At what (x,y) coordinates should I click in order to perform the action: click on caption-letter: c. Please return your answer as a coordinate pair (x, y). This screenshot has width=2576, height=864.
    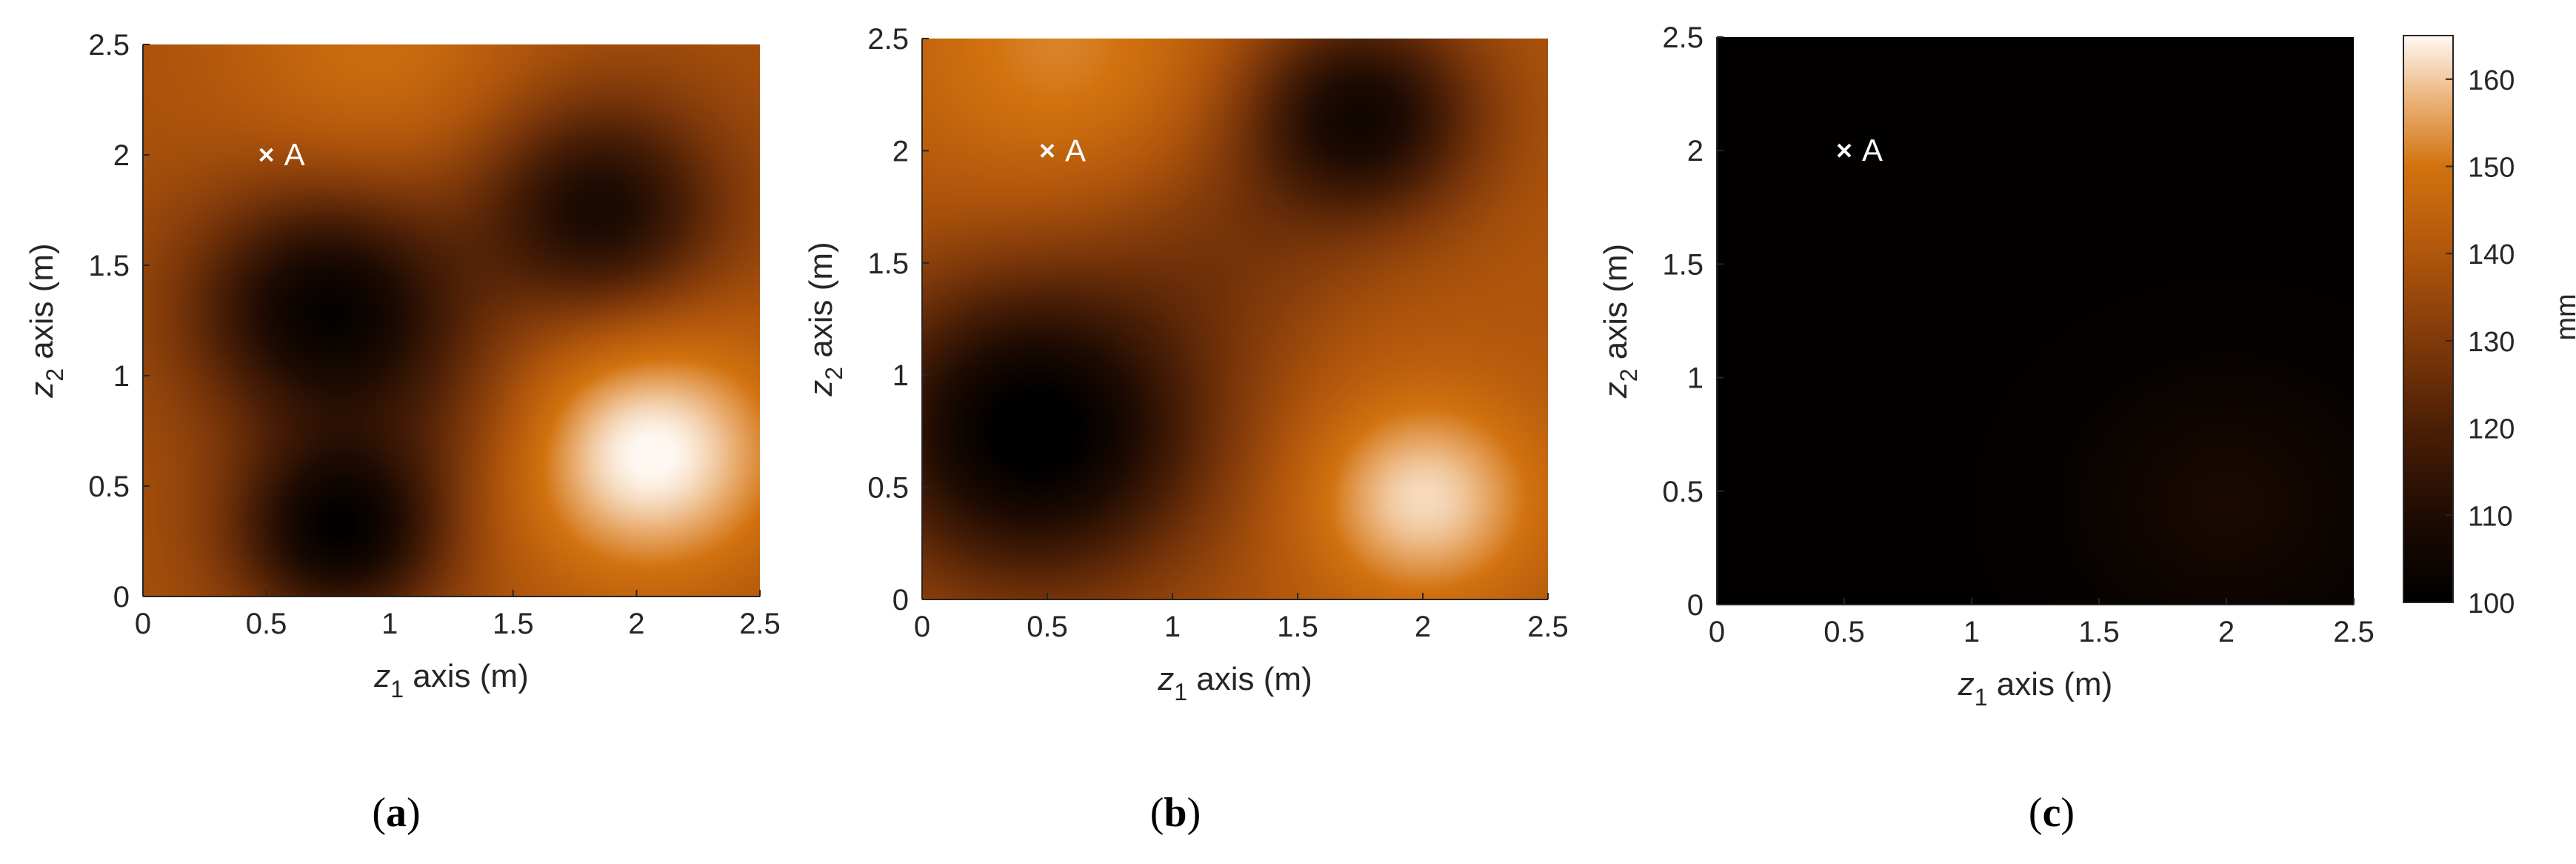
    Looking at the image, I should click on (2052, 813).